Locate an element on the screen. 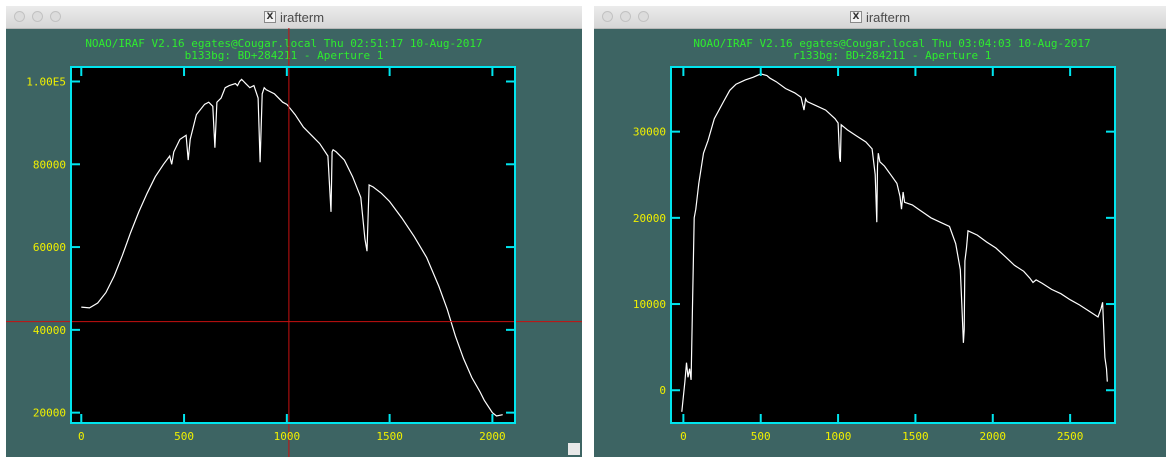  y-tick-label: 1.00E5 is located at coordinates (46, 81).